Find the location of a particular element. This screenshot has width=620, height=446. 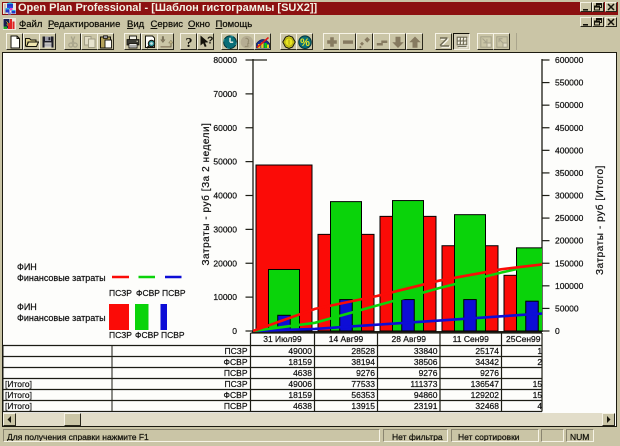

svg-text: 32468 is located at coordinates (487, 406).